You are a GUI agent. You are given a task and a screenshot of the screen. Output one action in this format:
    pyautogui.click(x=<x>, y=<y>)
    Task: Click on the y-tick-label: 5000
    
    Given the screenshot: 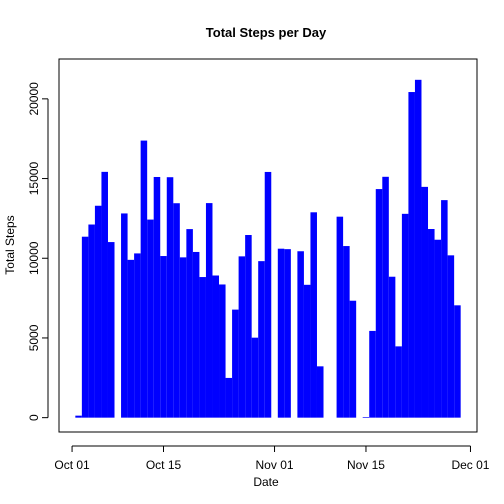 What is the action you would take?
    pyautogui.click(x=34, y=337)
    